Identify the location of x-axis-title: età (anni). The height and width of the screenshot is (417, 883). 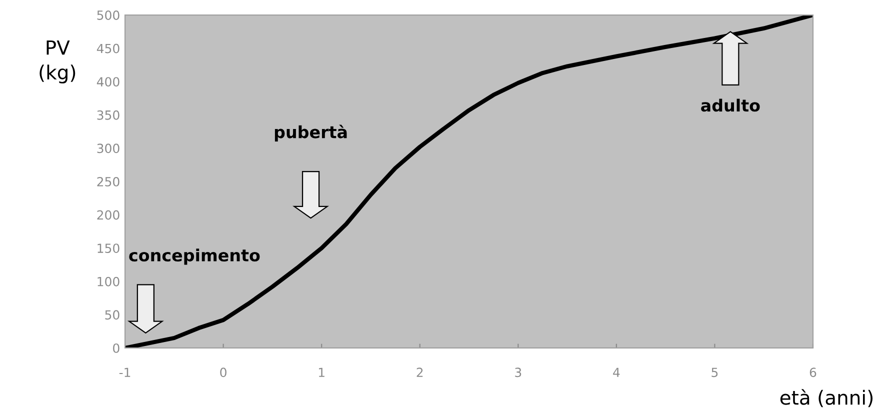
(826, 398).